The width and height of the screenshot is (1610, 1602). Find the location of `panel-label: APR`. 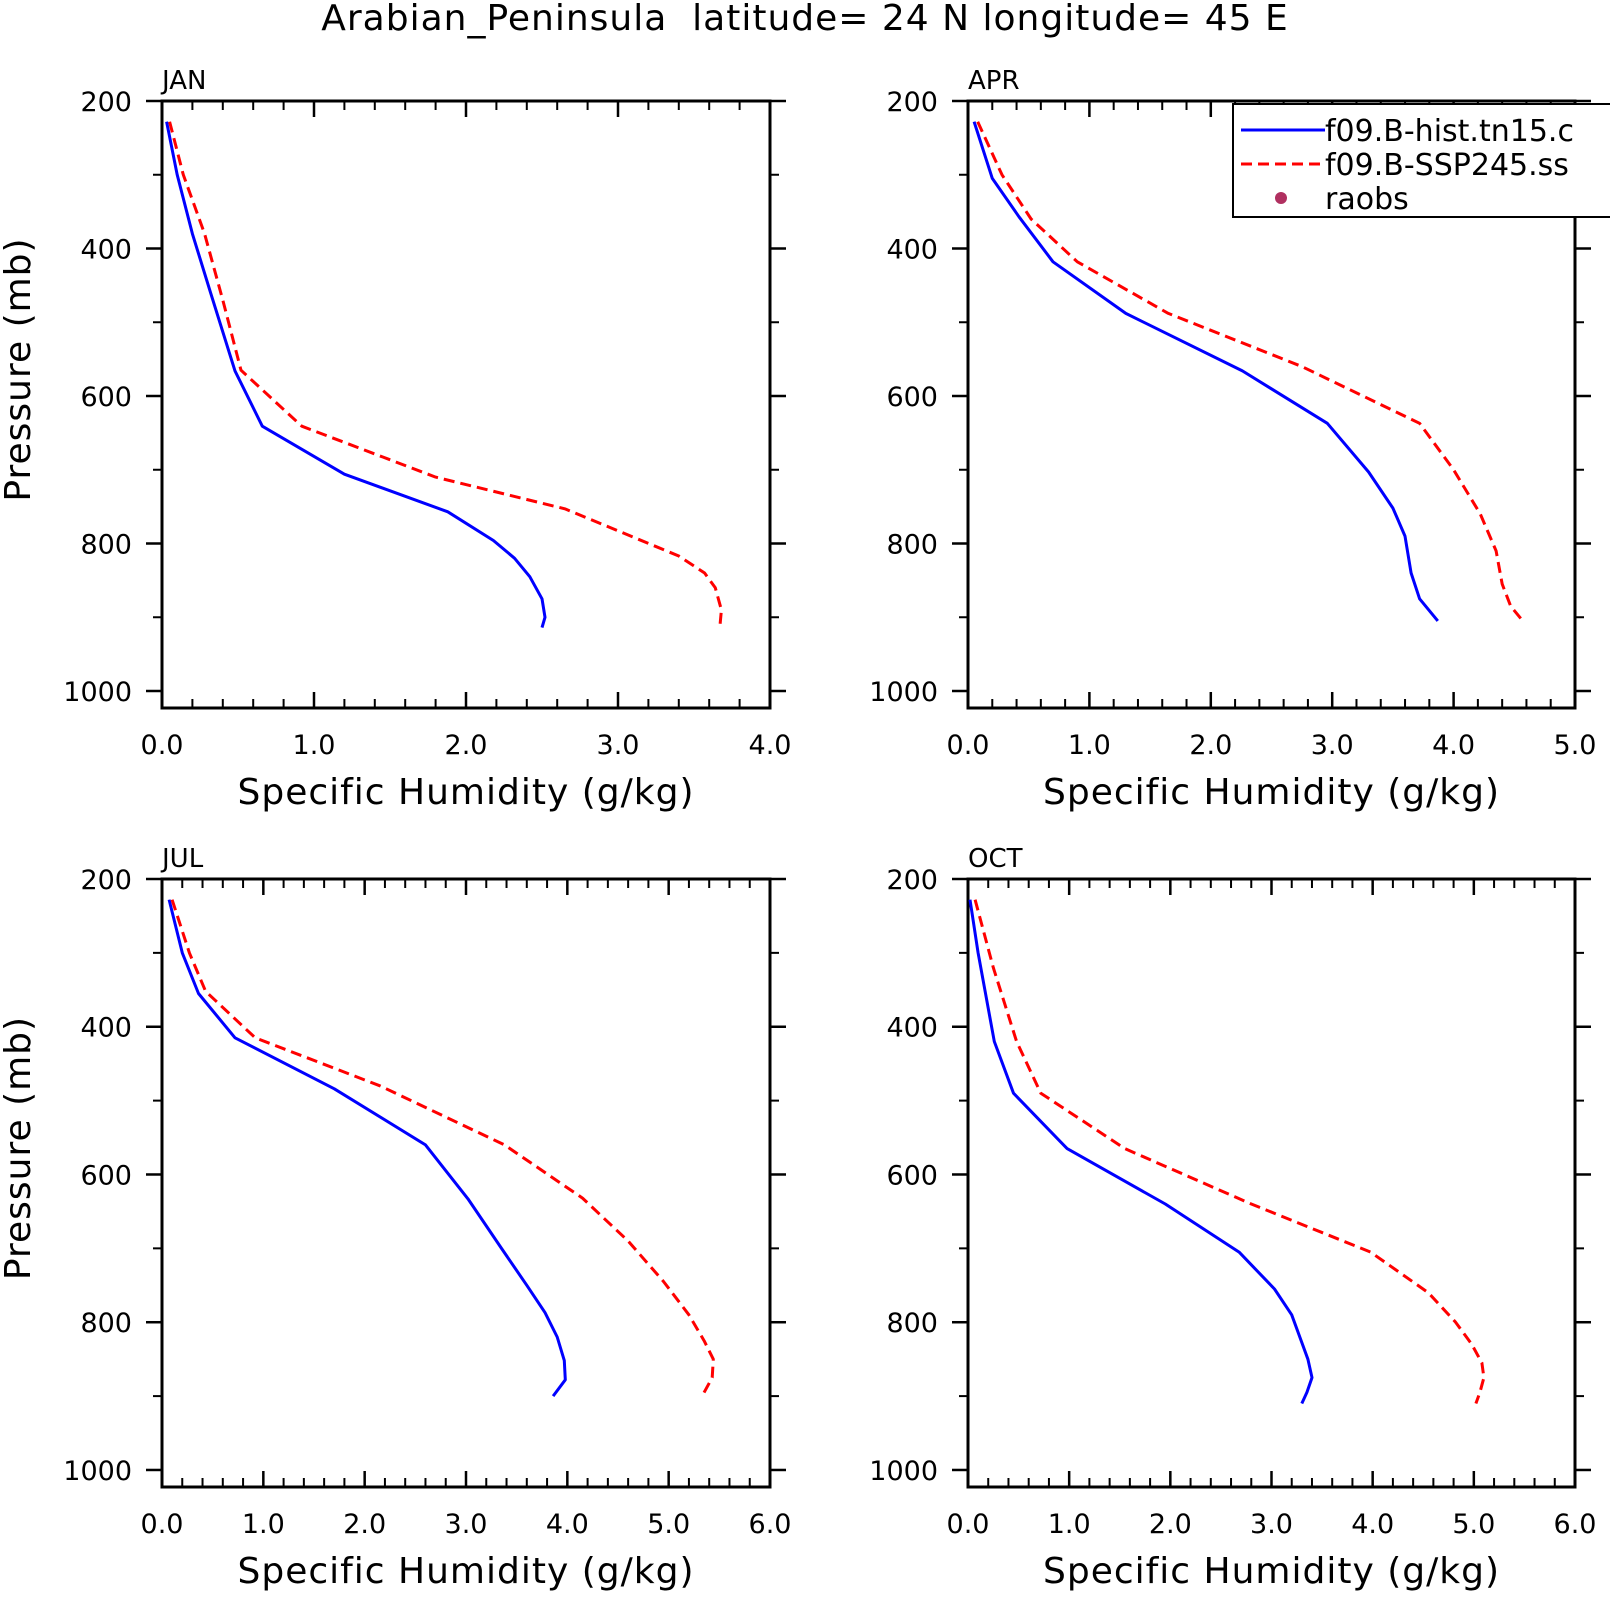

panel-label: APR is located at coordinates (994, 81).